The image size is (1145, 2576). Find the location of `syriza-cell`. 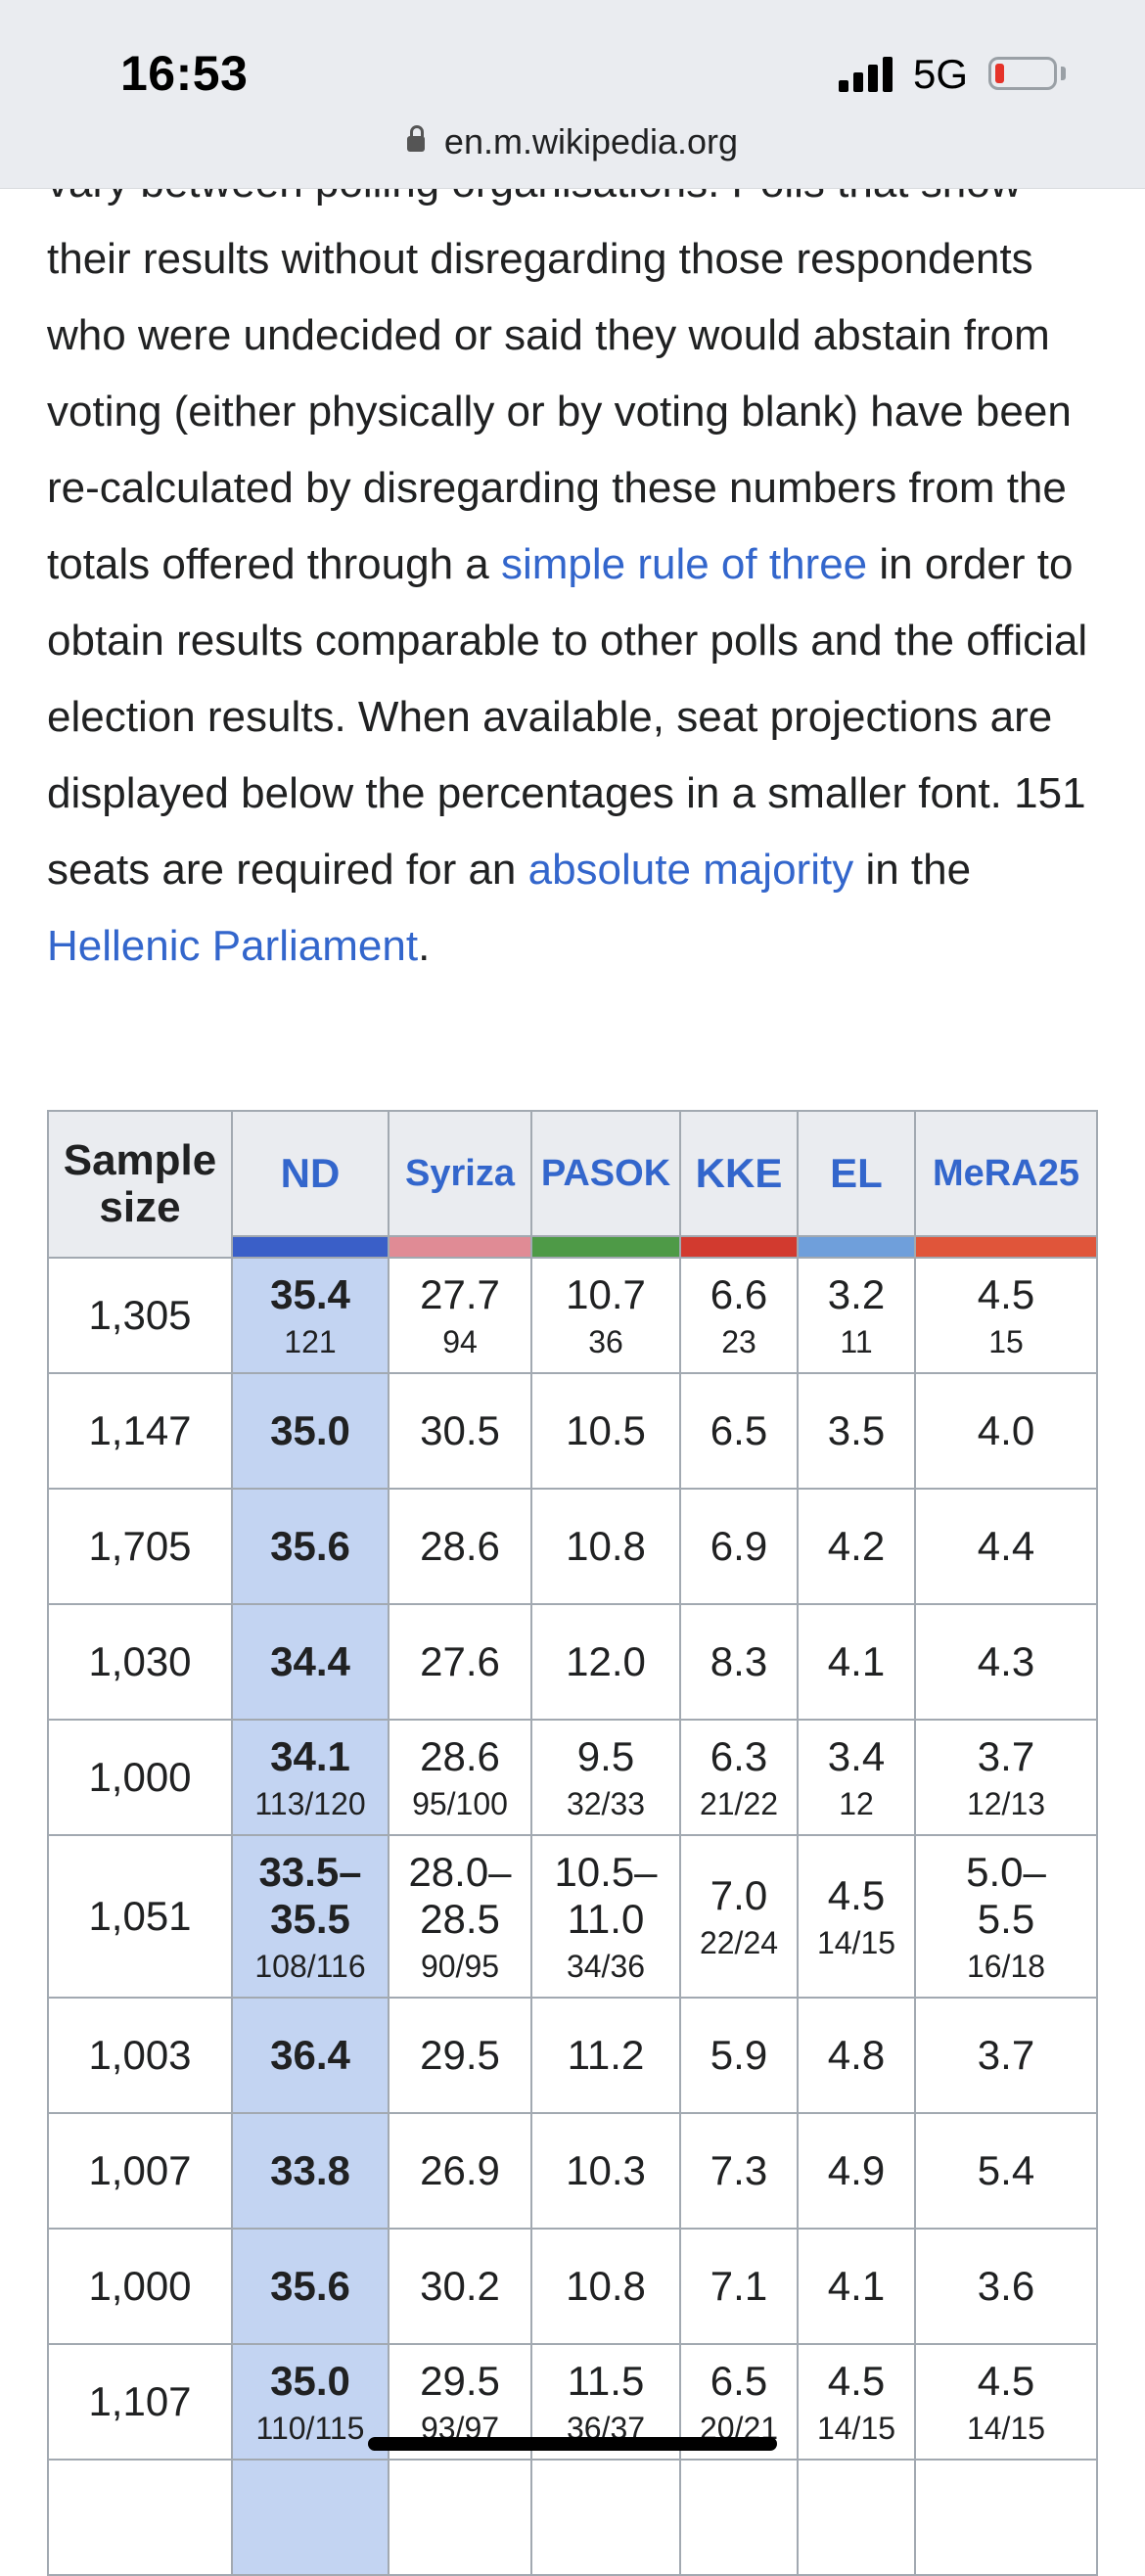

syriza-cell is located at coordinates (460, 2517).